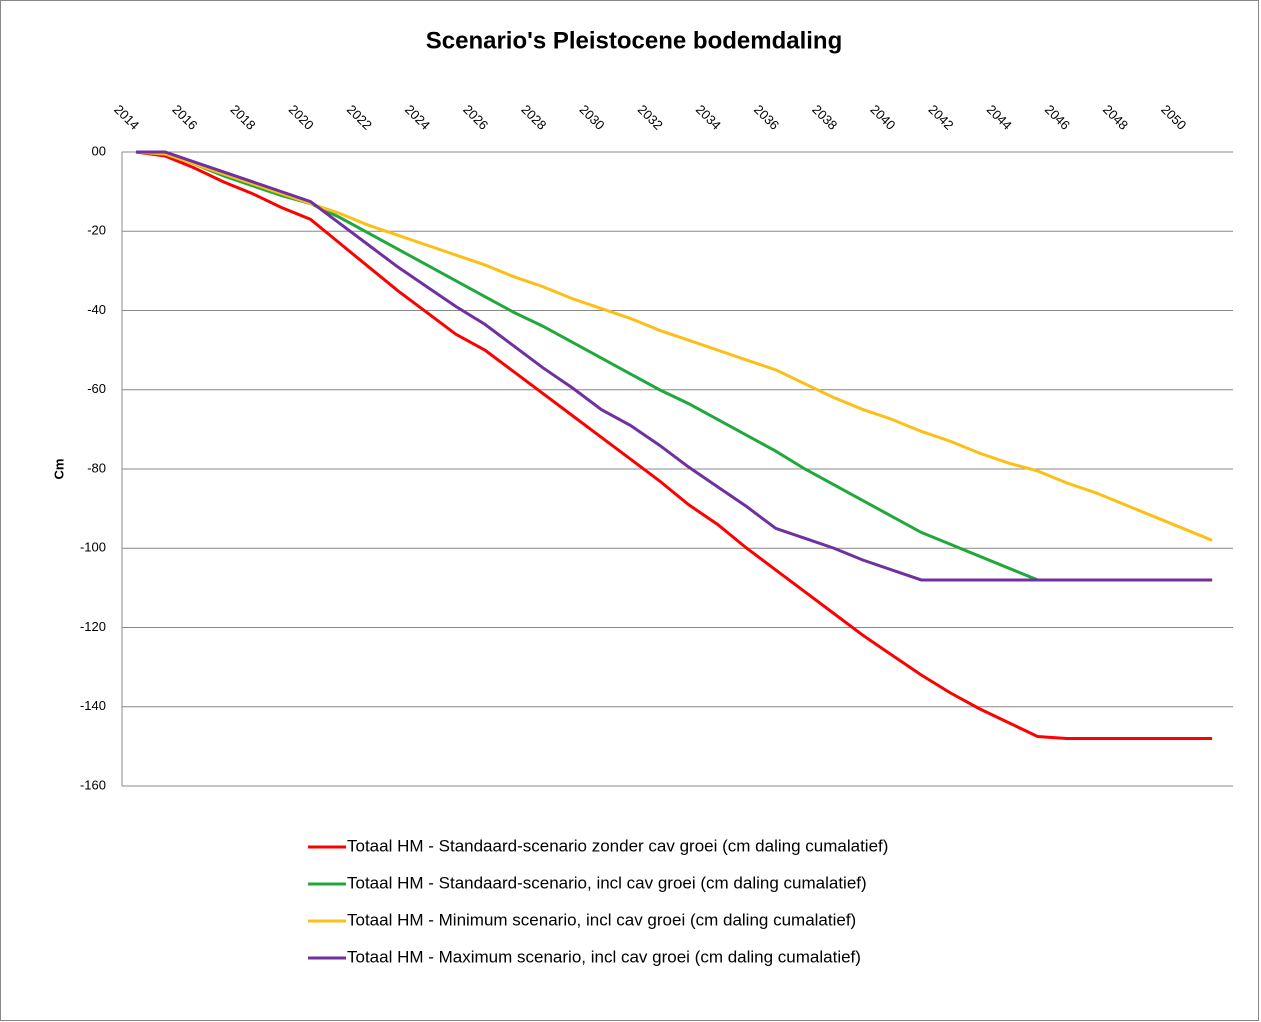  I want to click on y-tick-label: -20, so click(96, 230).